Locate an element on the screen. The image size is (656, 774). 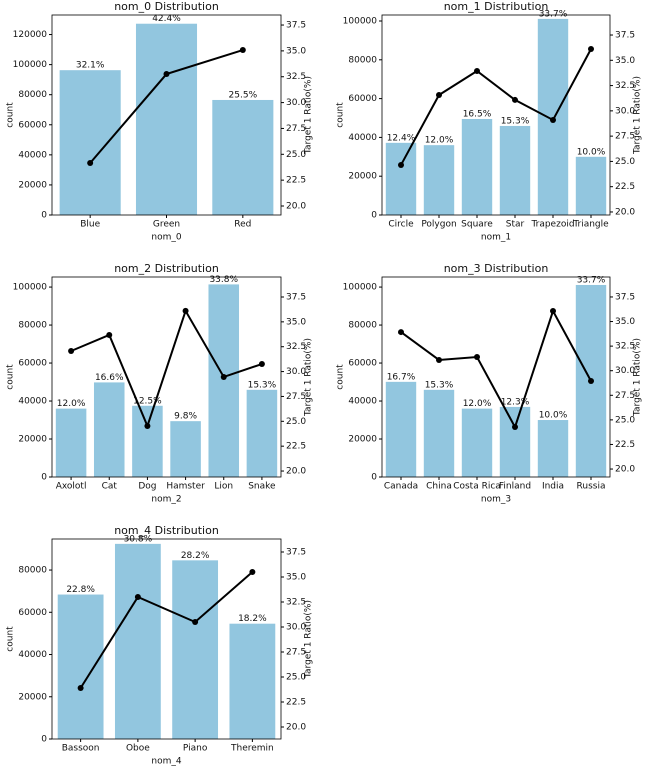
x-tick-label: China is located at coordinates (439, 487).